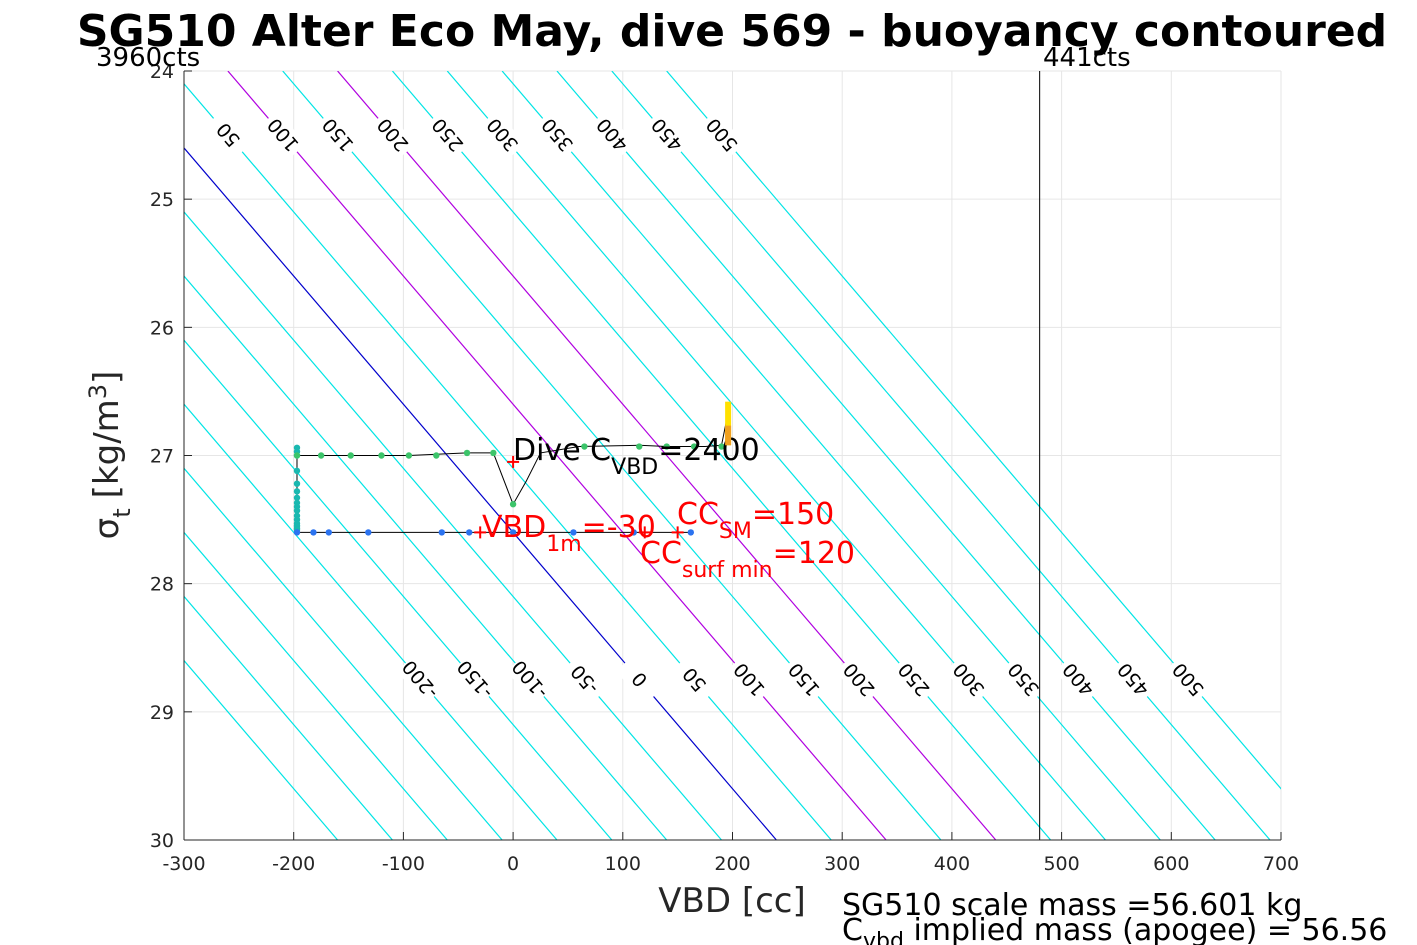 The image size is (1417, 945). Describe the element at coordinates (162, 457) in the screenshot. I see `y-tick-label: 27` at that location.